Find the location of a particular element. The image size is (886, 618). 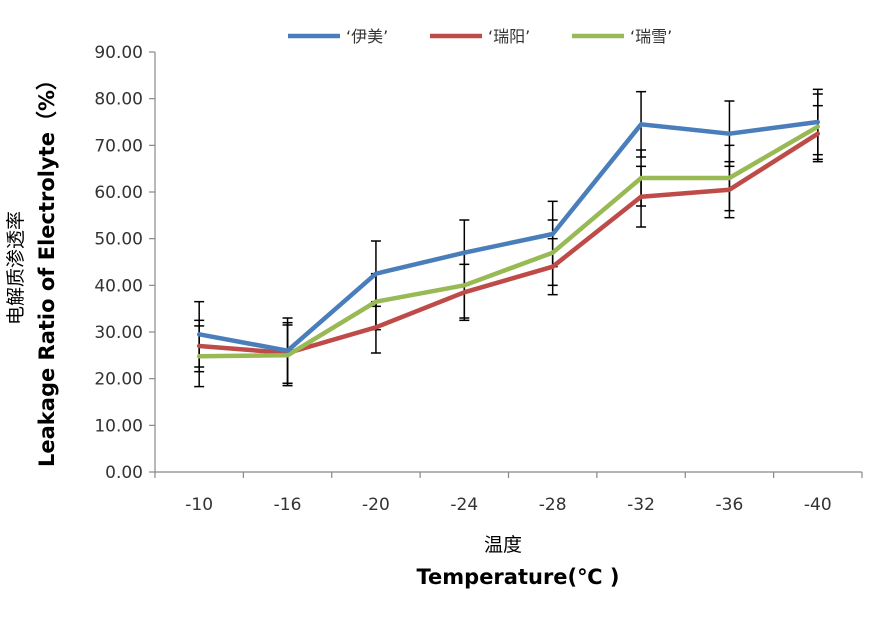

x-axis-title-english: Temperature(℃ ) is located at coordinates (518, 577).